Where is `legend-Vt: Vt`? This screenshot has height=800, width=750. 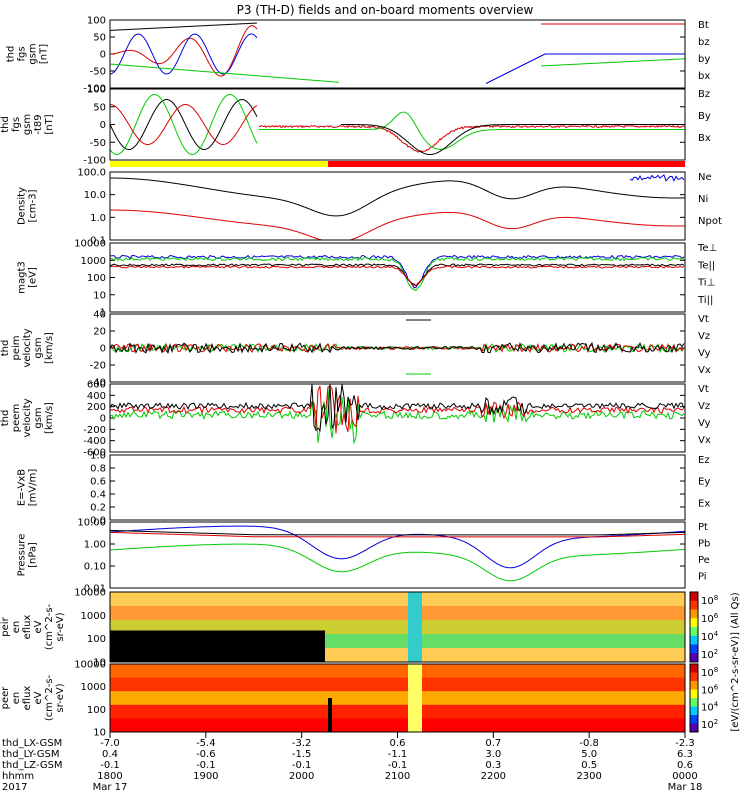 legend-Vt: Vt is located at coordinates (703, 319).